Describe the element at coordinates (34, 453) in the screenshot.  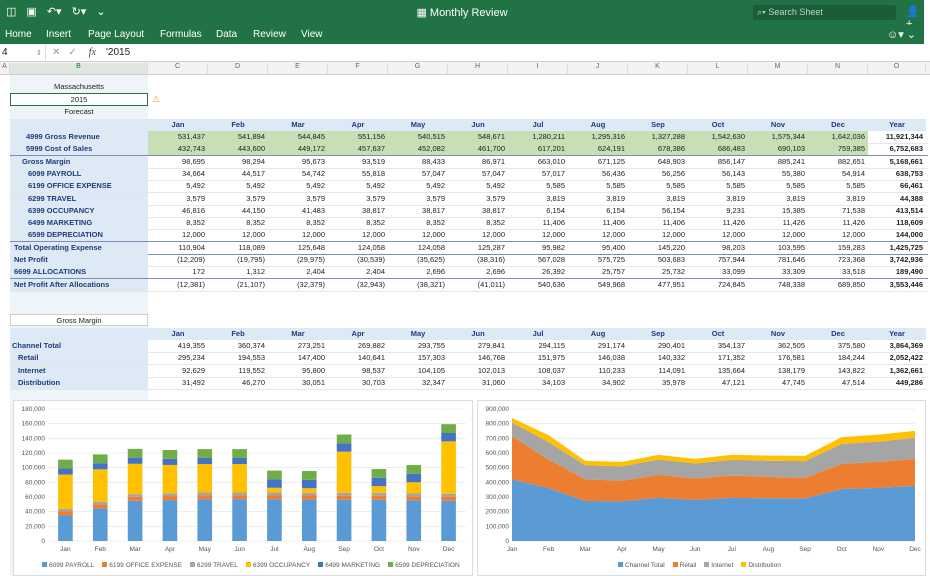
I see `y-tick-label: 120,000` at that location.